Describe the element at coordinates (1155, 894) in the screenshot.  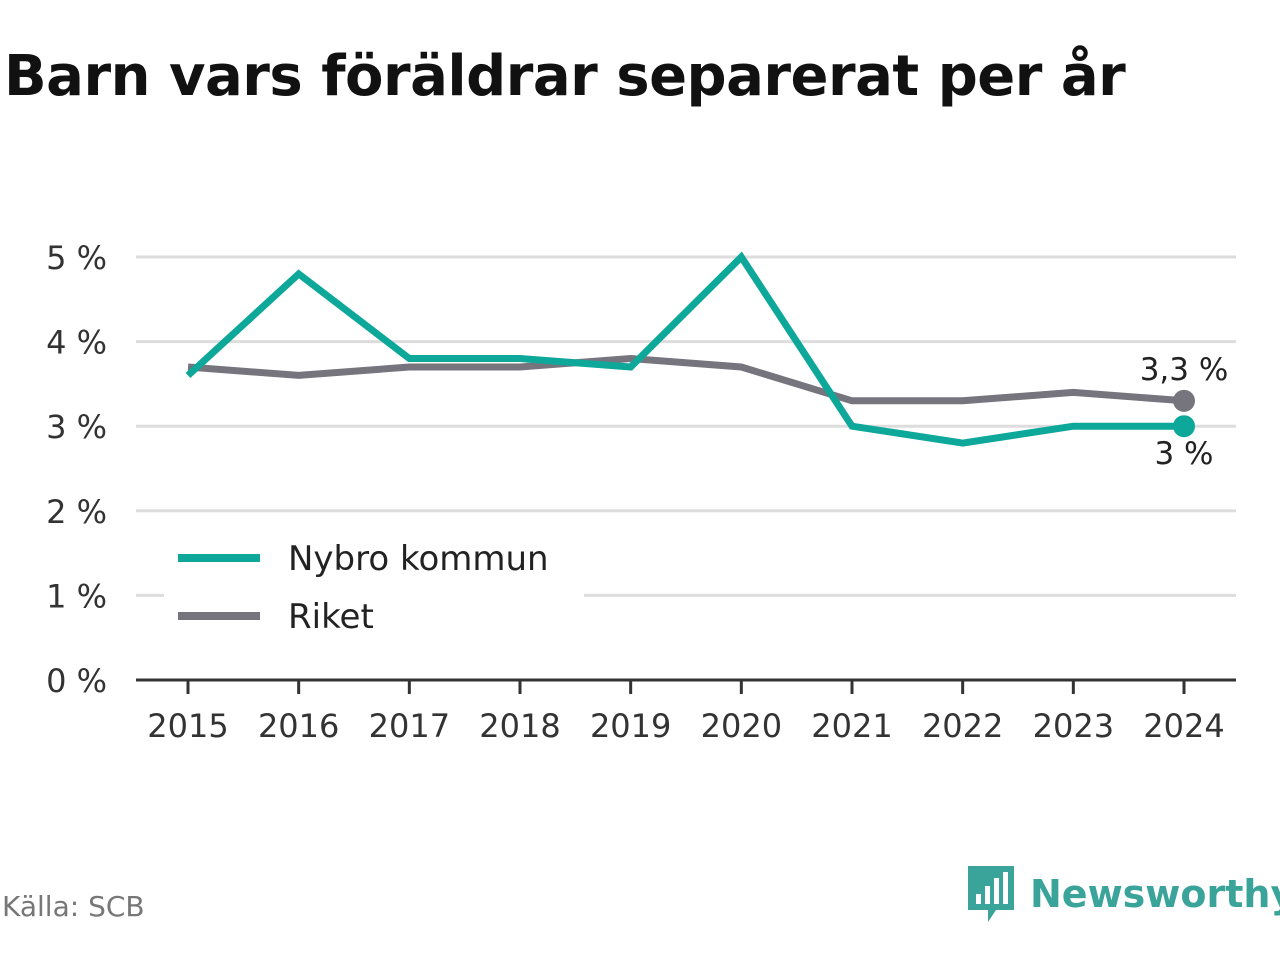
I see `brand-name: Newsworthy` at that location.